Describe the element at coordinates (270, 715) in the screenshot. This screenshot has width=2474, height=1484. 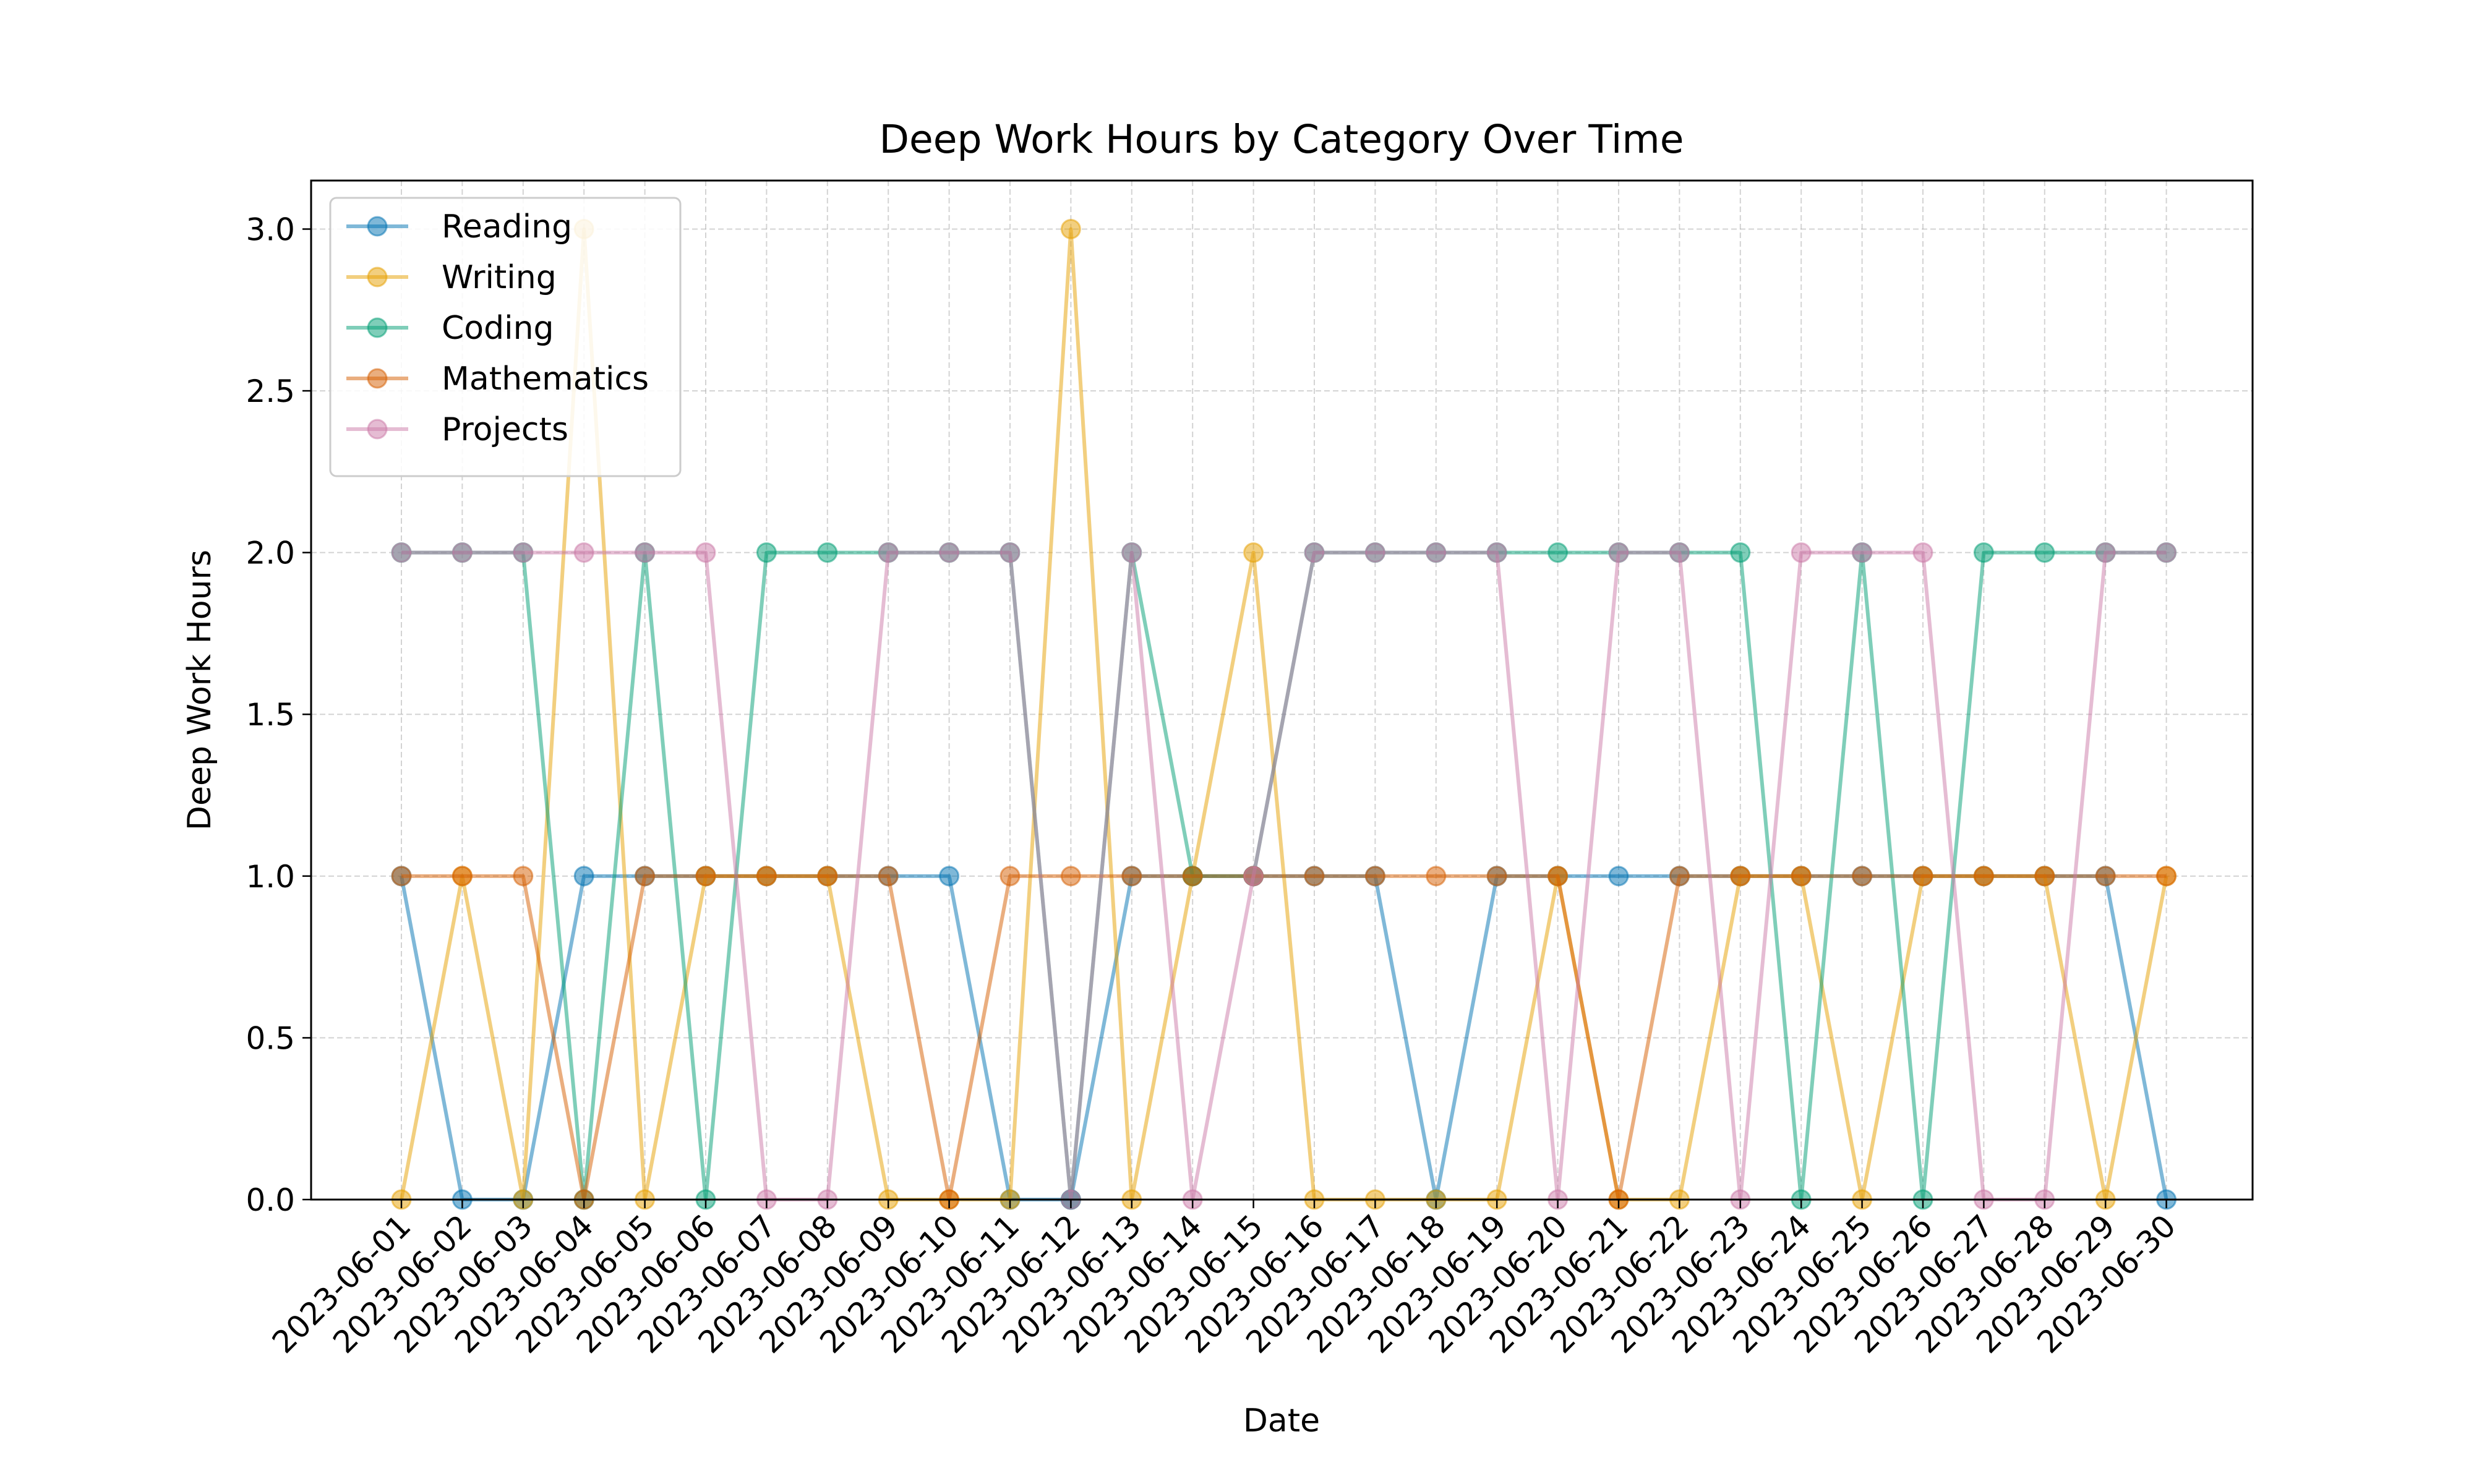
I see `y-tick-label: 1.5` at that location.